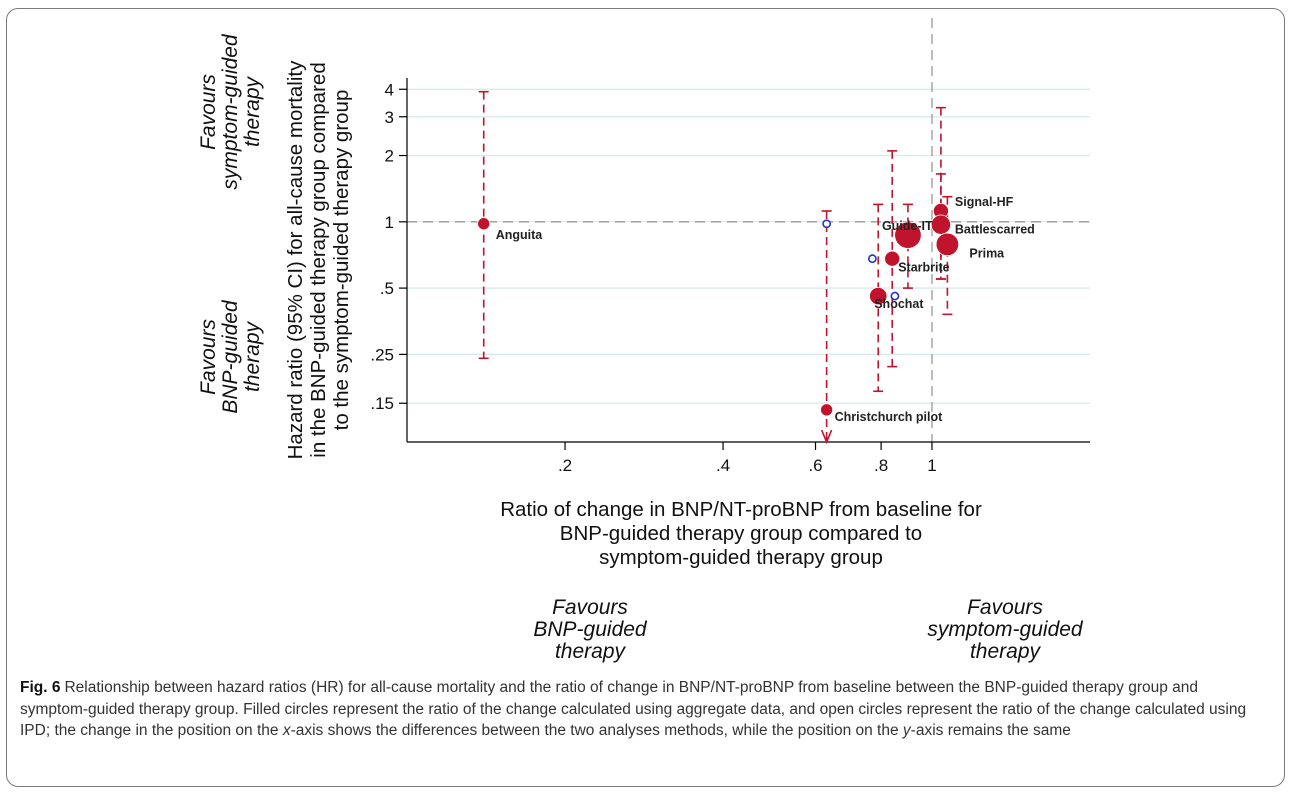 Image resolution: width=1293 pixels, height=795 pixels. I want to click on x-tick-label: .4, so click(723, 465).